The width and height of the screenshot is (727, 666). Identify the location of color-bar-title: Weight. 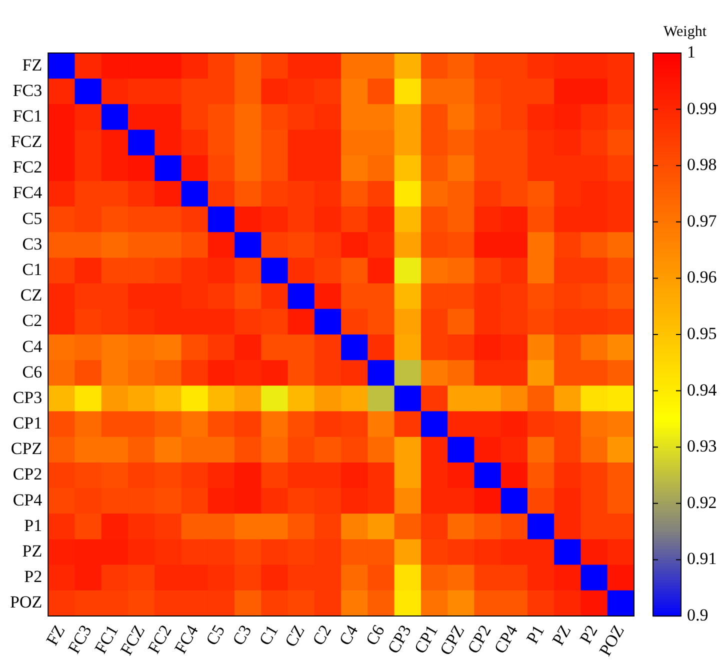
(686, 32).